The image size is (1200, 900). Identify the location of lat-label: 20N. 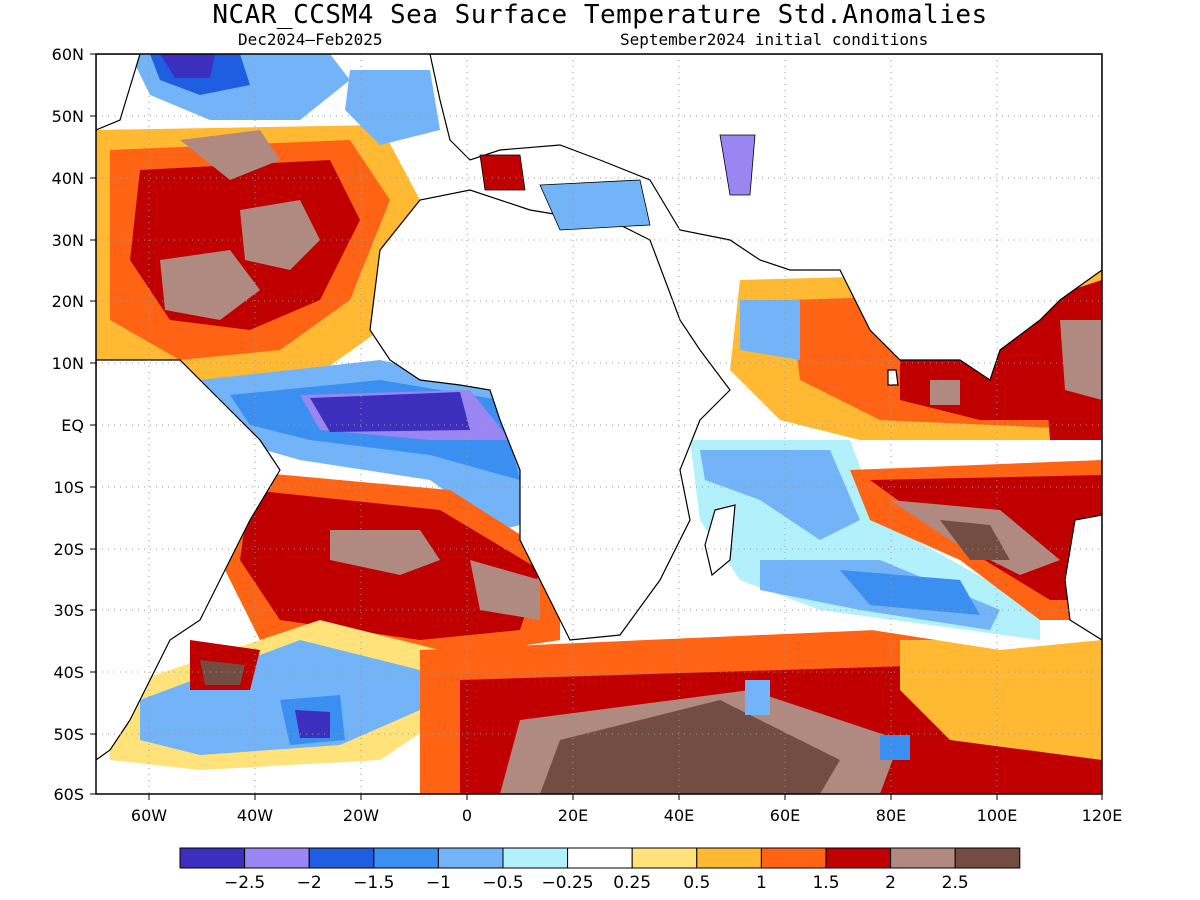
(68, 301).